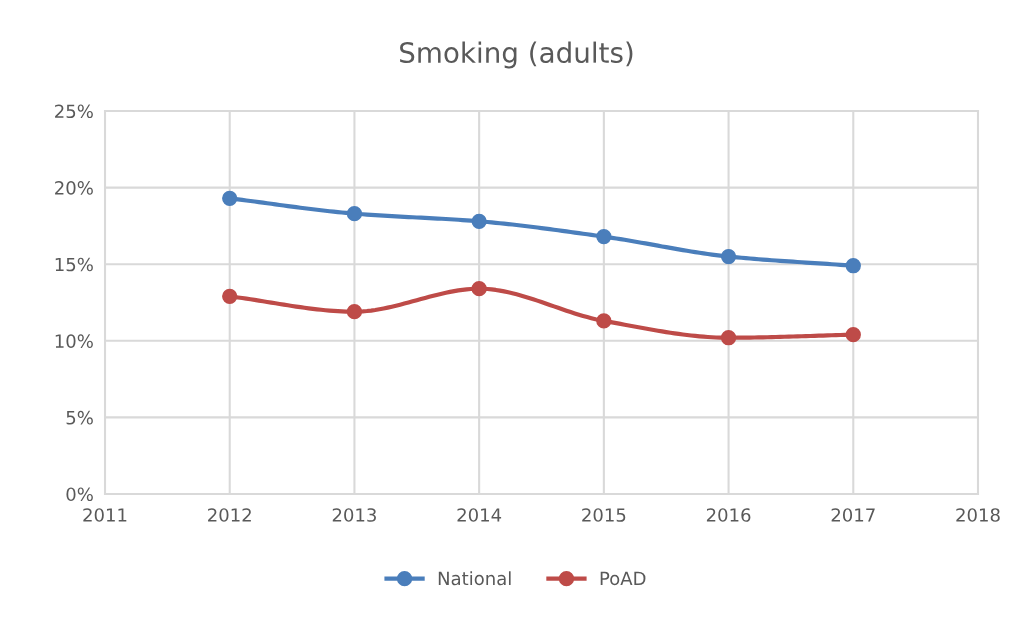 This screenshot has width=1033, height=620. Describe the element at coordinates (74, 341) in the screenshot. I see `y-tick-label: 10%` at that location.